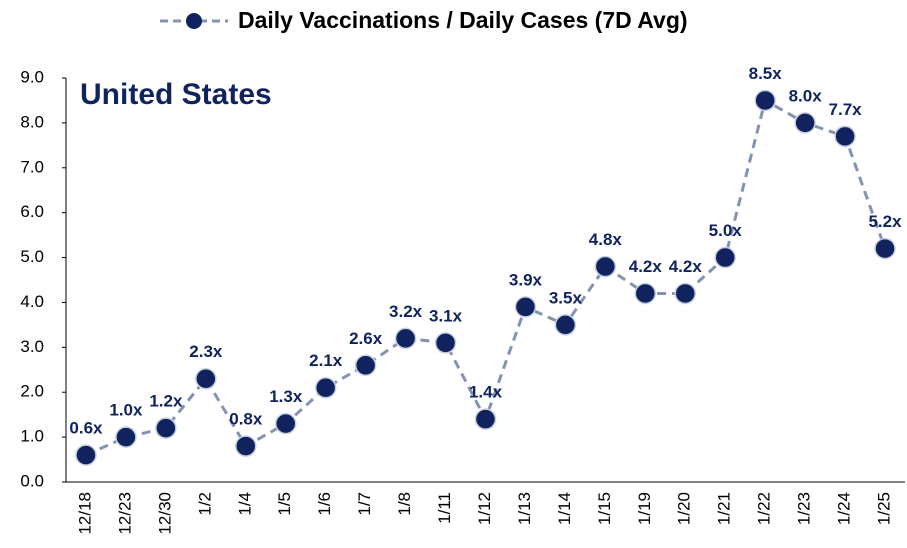  I want to click on data-label: 1.4x, so click(486, 392).